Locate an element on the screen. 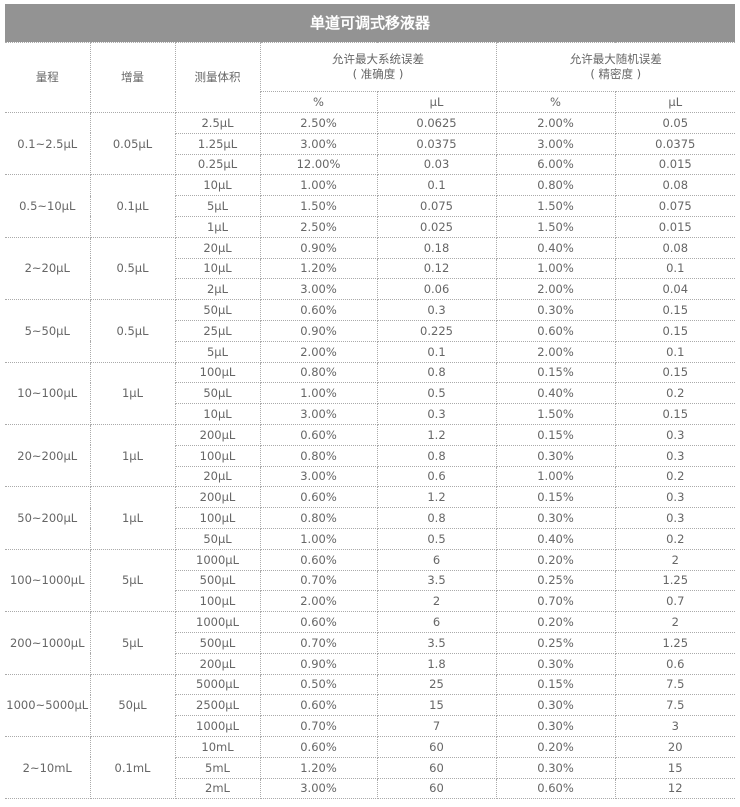 Image resolution: width=740 pixels, height=807 pixels. cell-rand-pct: 0.70% is located at coordinates (555, 601).